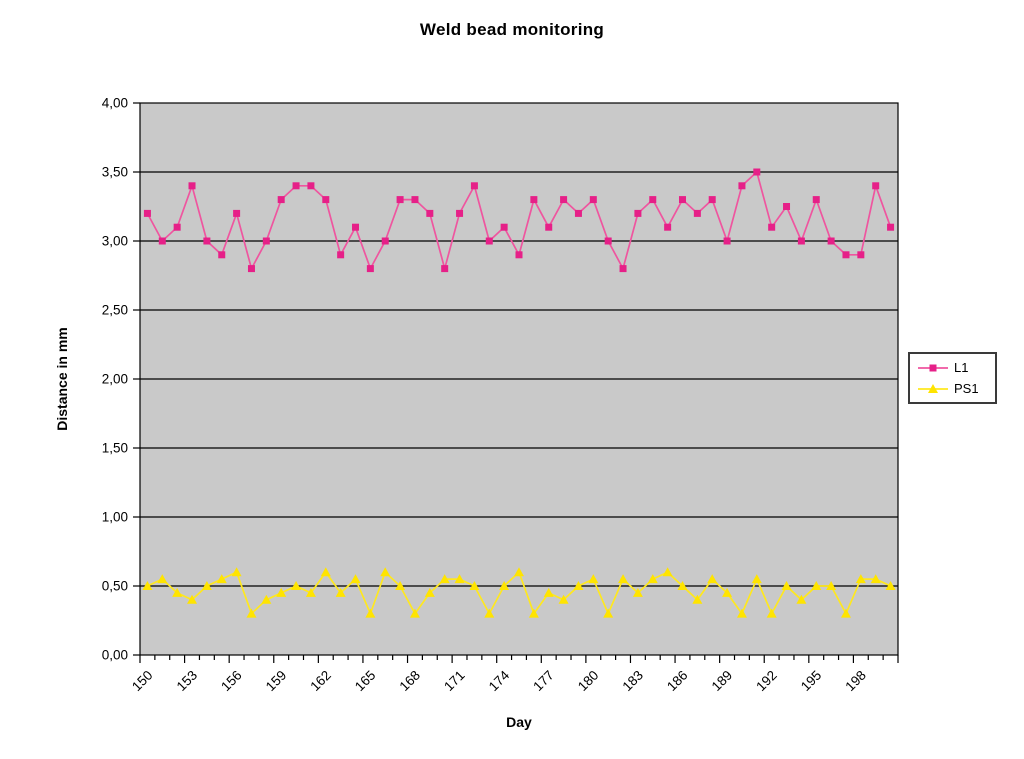 The height and width of the screenshot is (759, 1024). Describe the element at coordinates (519, 722) in the screenshot. I see `x-axis-title: Day` at that location.